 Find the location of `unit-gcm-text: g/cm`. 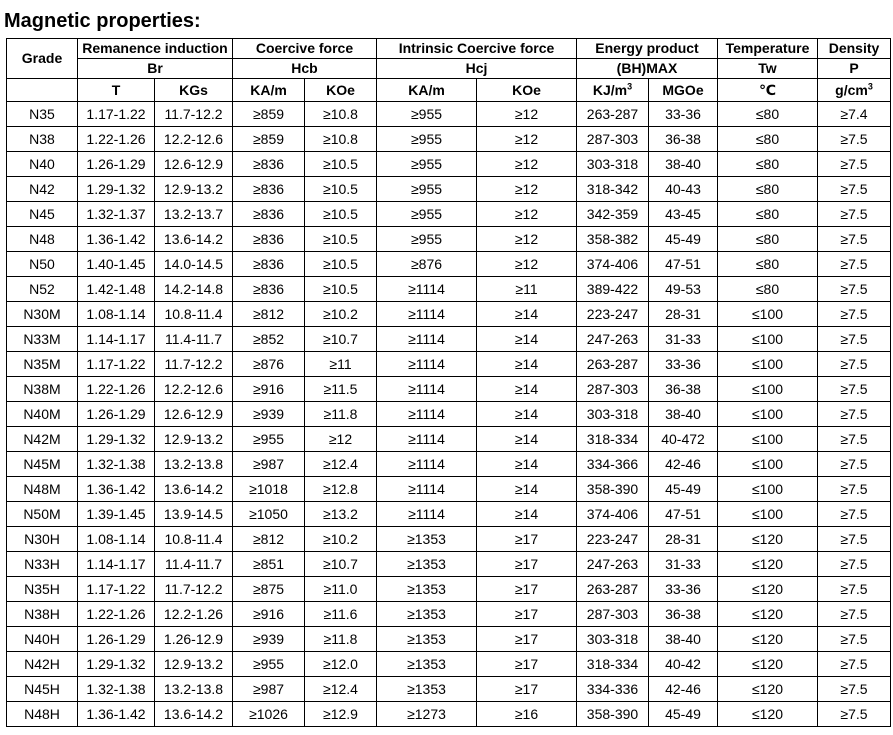

unit-gcm-text: g/cm is located at coordinates (851, 90).